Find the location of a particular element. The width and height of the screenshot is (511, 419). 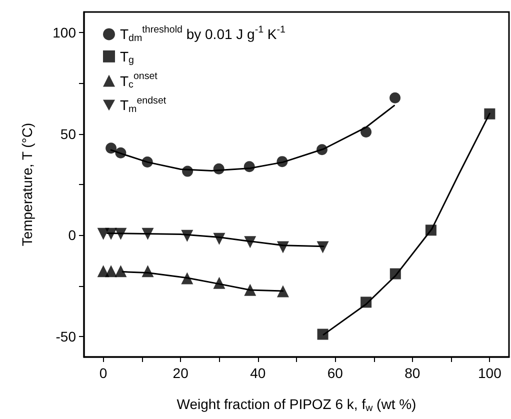

y-tick-label: 50 is located at coordinates (68, 134).